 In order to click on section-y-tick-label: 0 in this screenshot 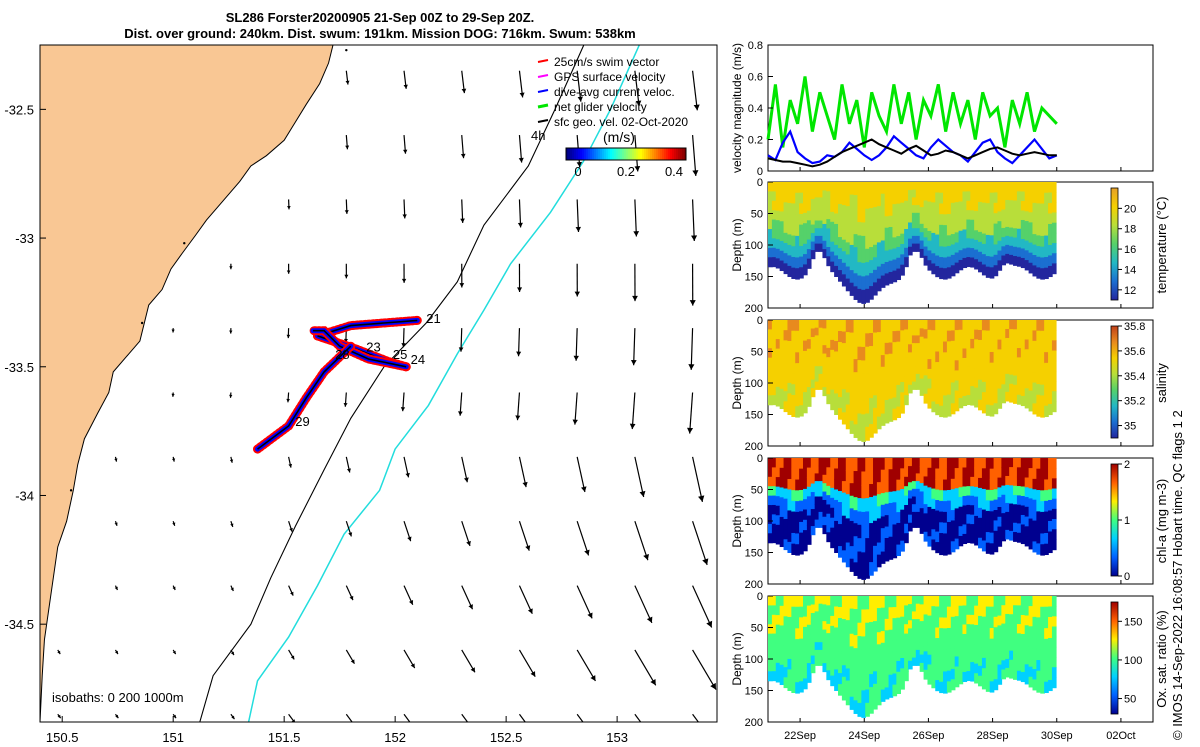, I will do `click(760, 597)`.